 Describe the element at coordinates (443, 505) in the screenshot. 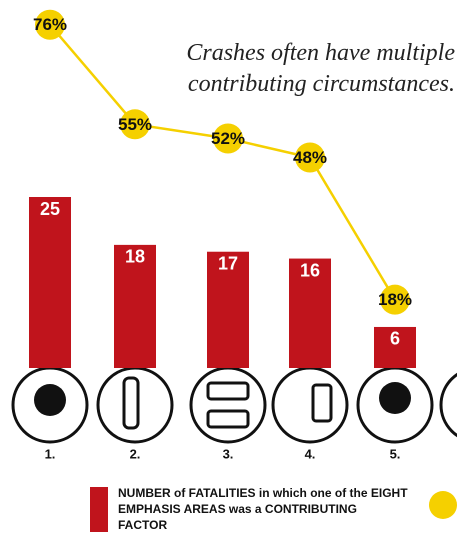

I see `legend-dot` at that location.